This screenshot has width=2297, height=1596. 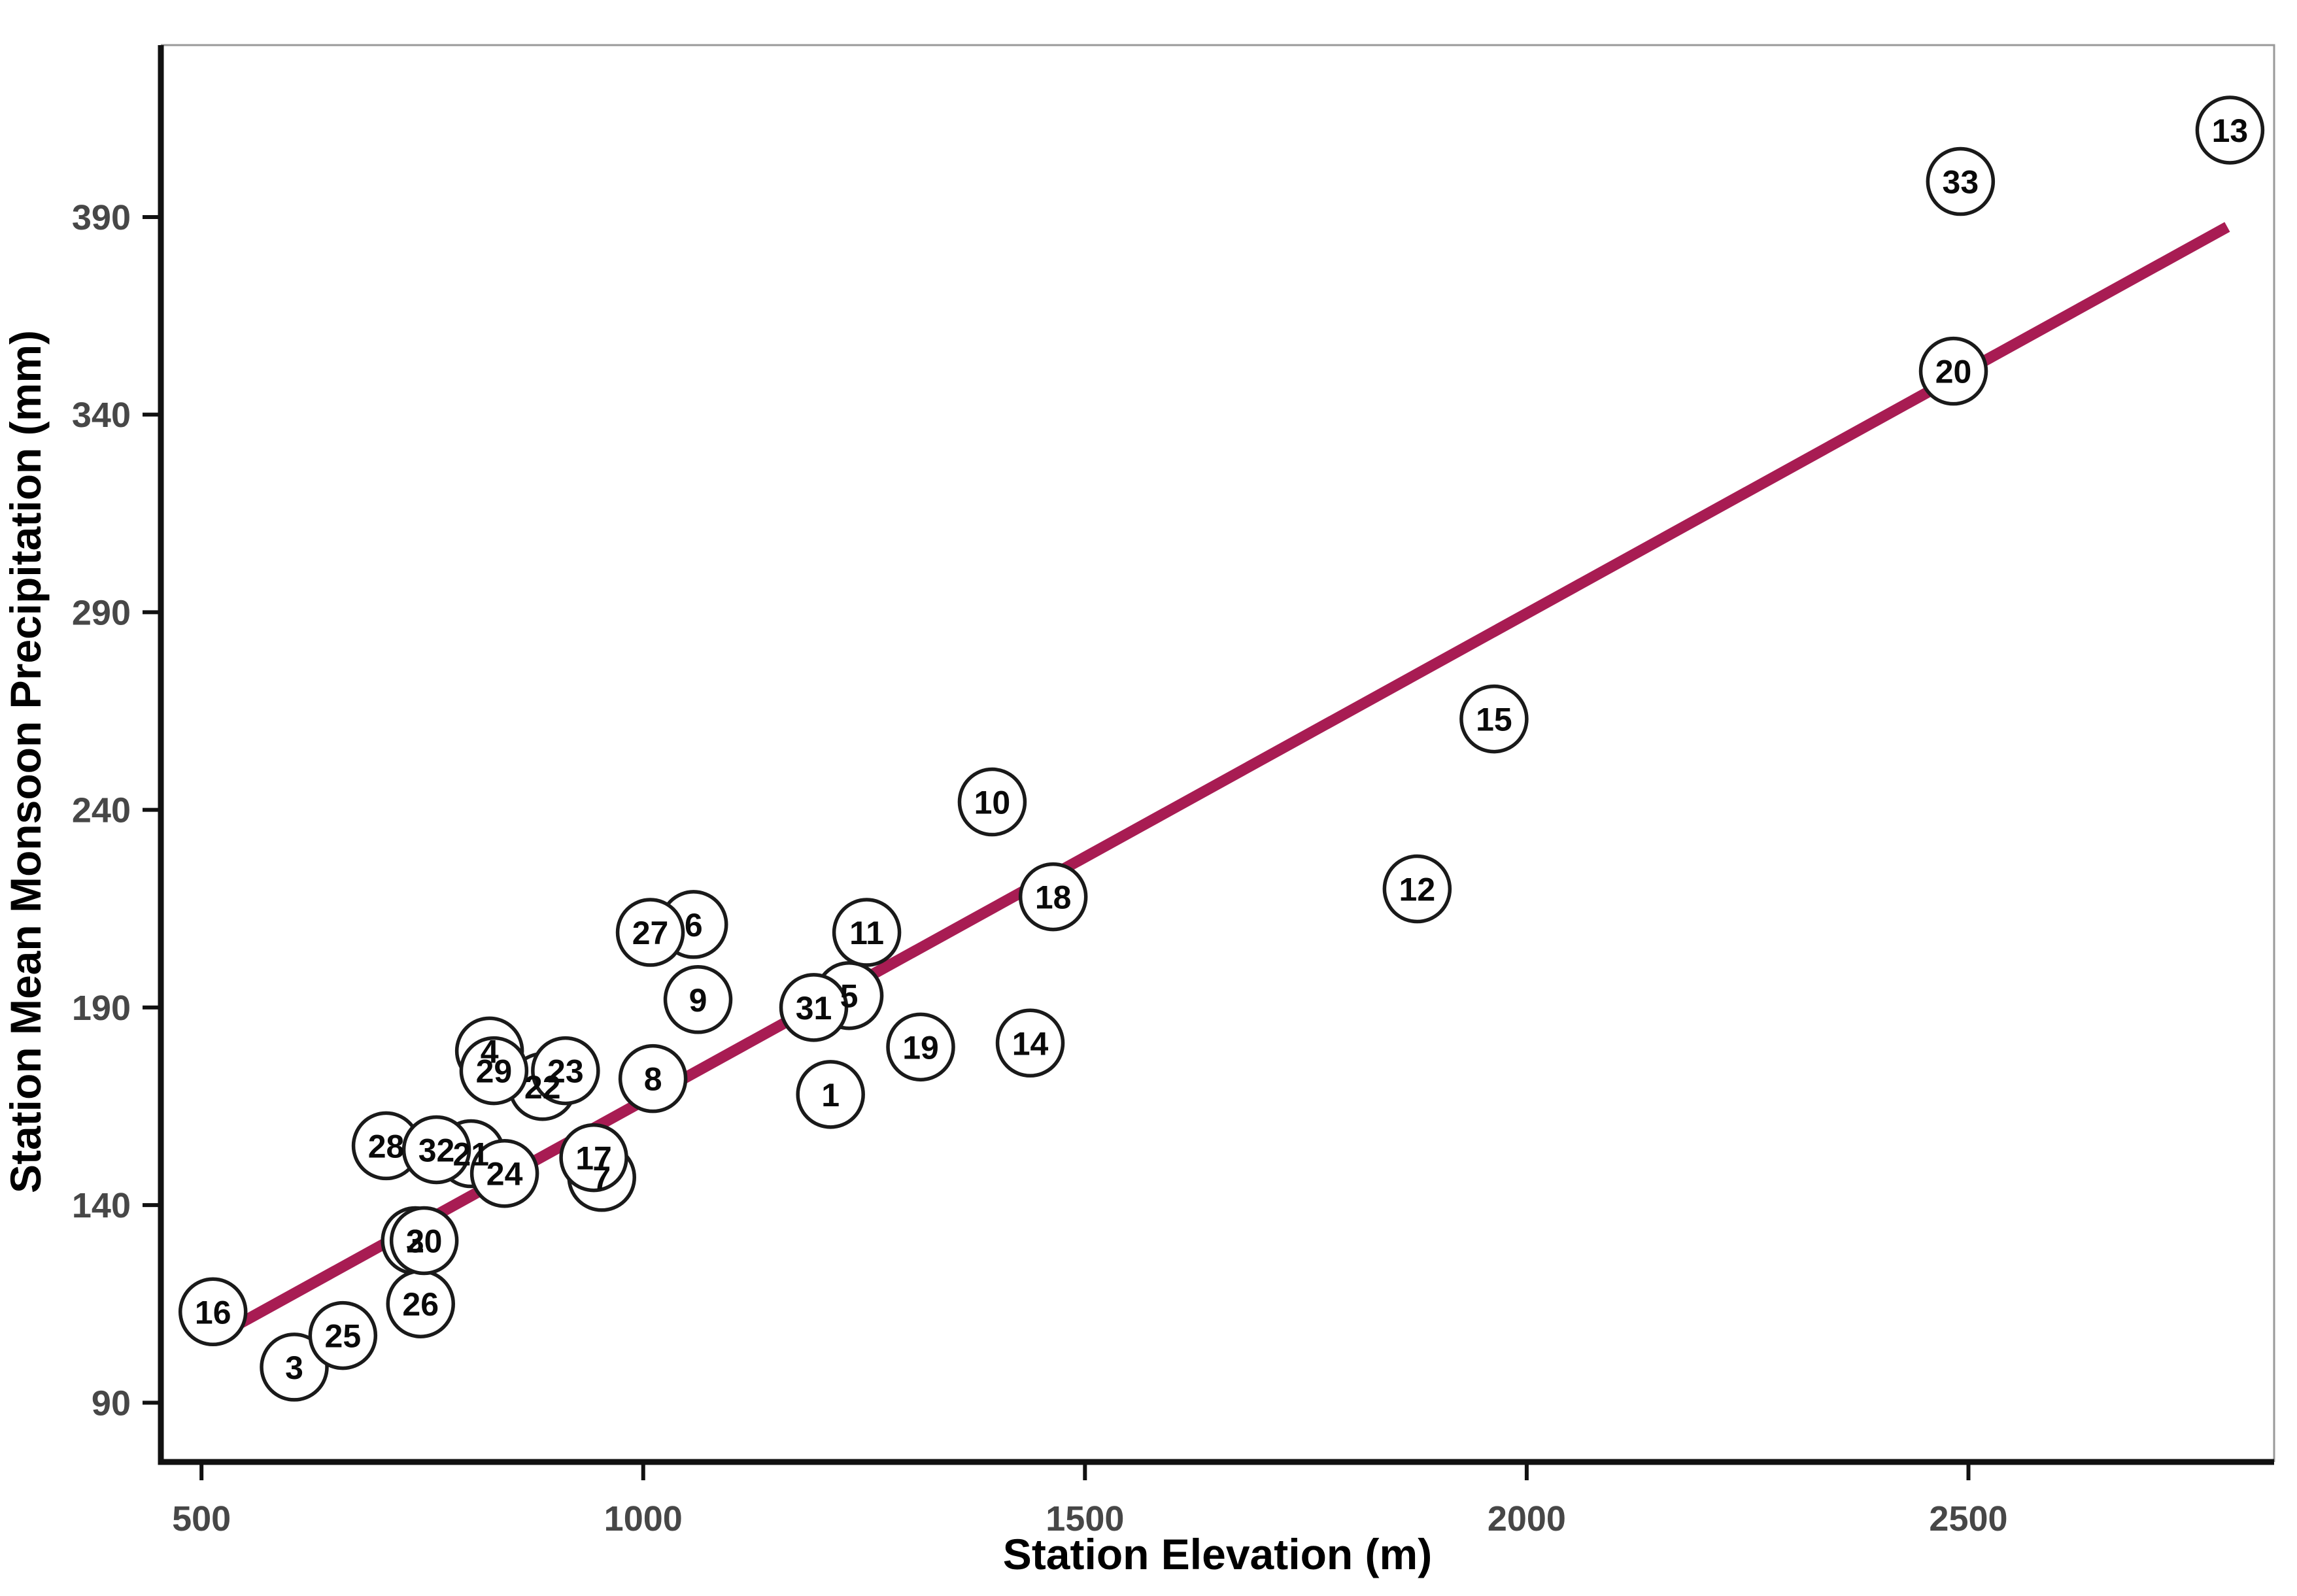 I want to click on data-point-label-25: 25, so click(x=343, y=1336).